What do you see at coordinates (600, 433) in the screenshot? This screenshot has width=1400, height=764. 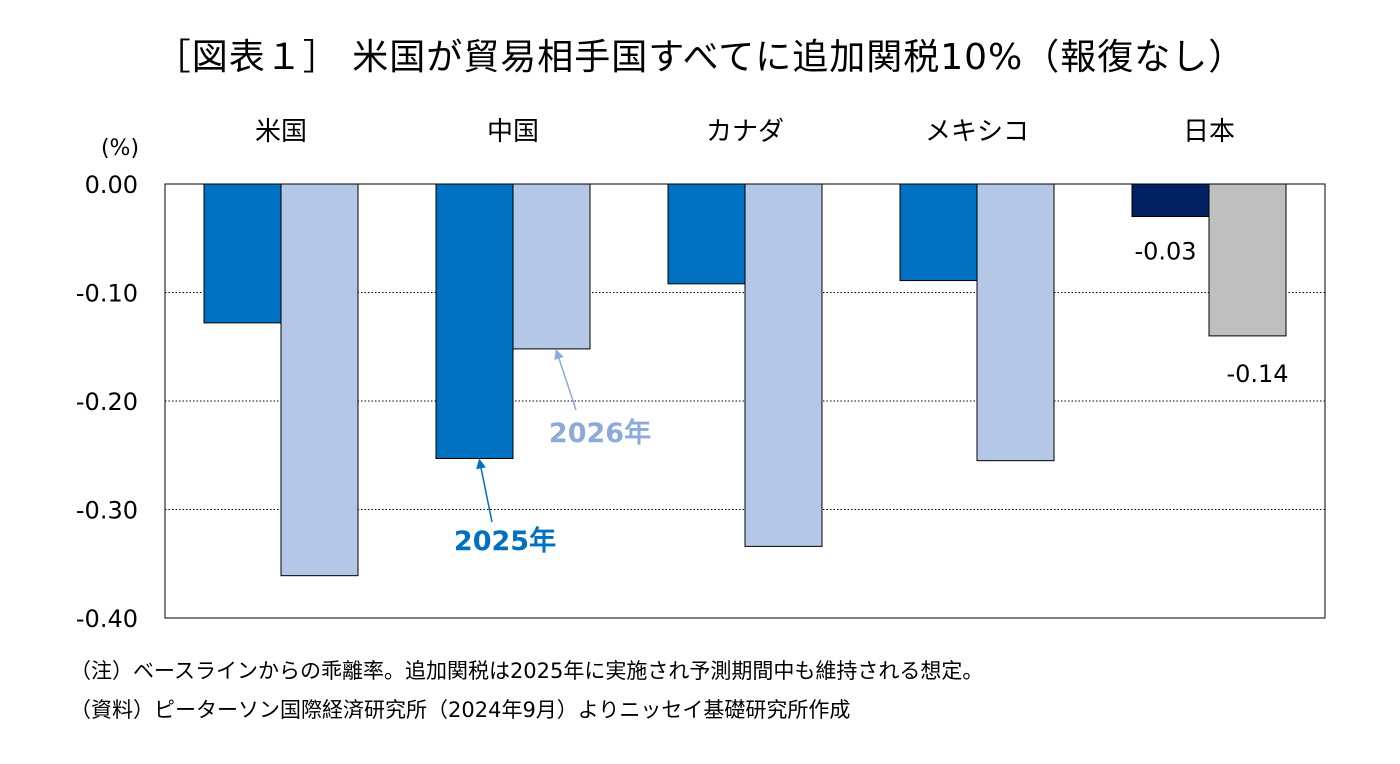 I see `series-2026-annotation: 2026年` at bounding box center [600, 433].